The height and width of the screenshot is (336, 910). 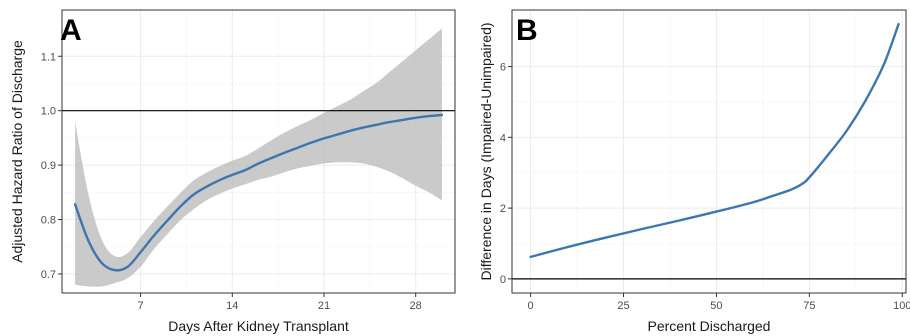 I want to click on panel-b-letter: B, so click(x=527, y=30).